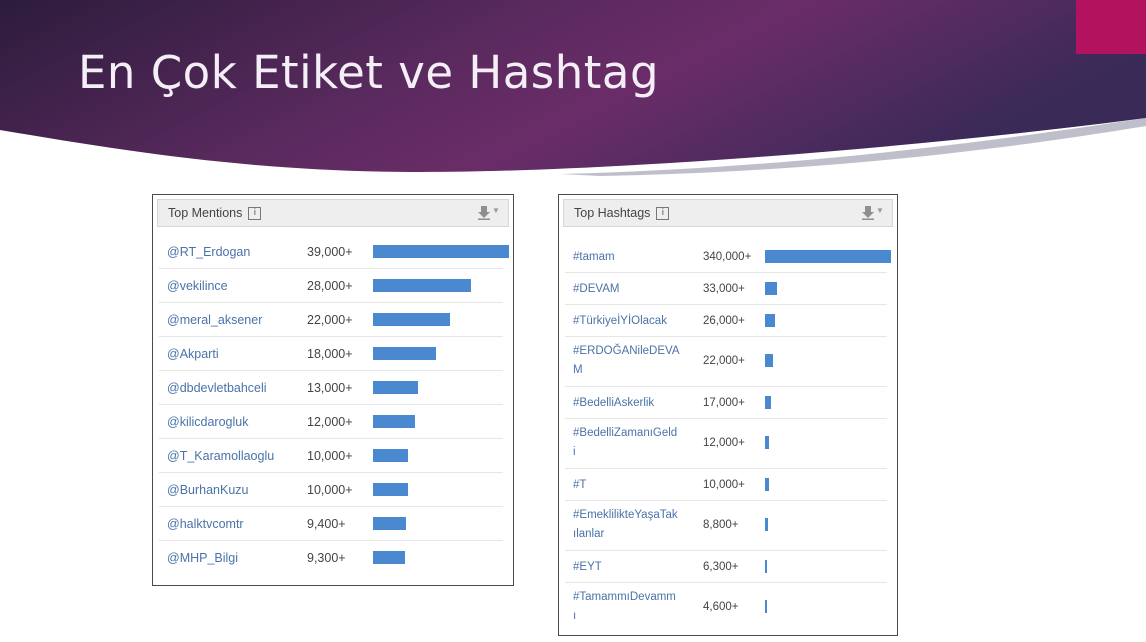 Image resolution: width=1146 pixels, height=642 pixels. I want to click on slide-title: En Çok Etiket ve Hashtag, so click(369, 72).